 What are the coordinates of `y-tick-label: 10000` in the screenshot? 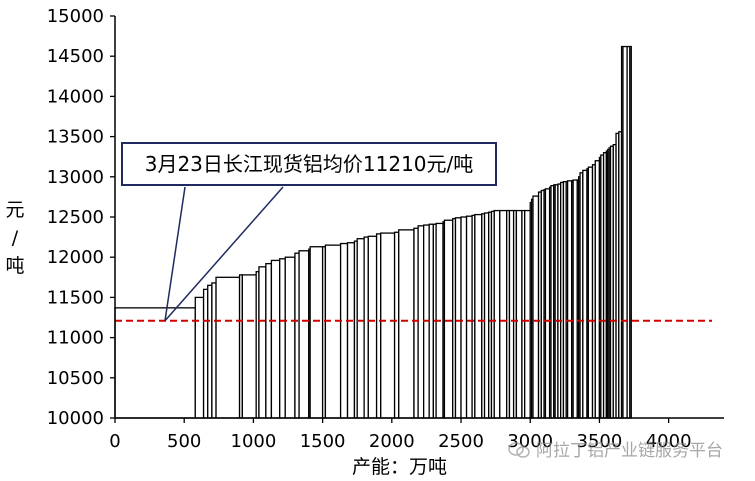 It's located at (75, 418).